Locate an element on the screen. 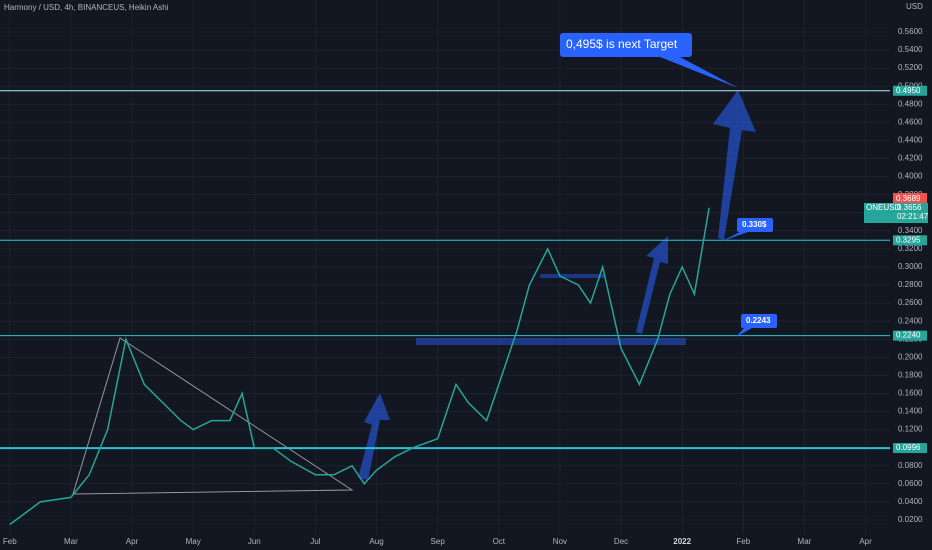 The height and width of the screenshot is (550, 932). countdown: 02:21:47 is located at coordinates (913, 216).